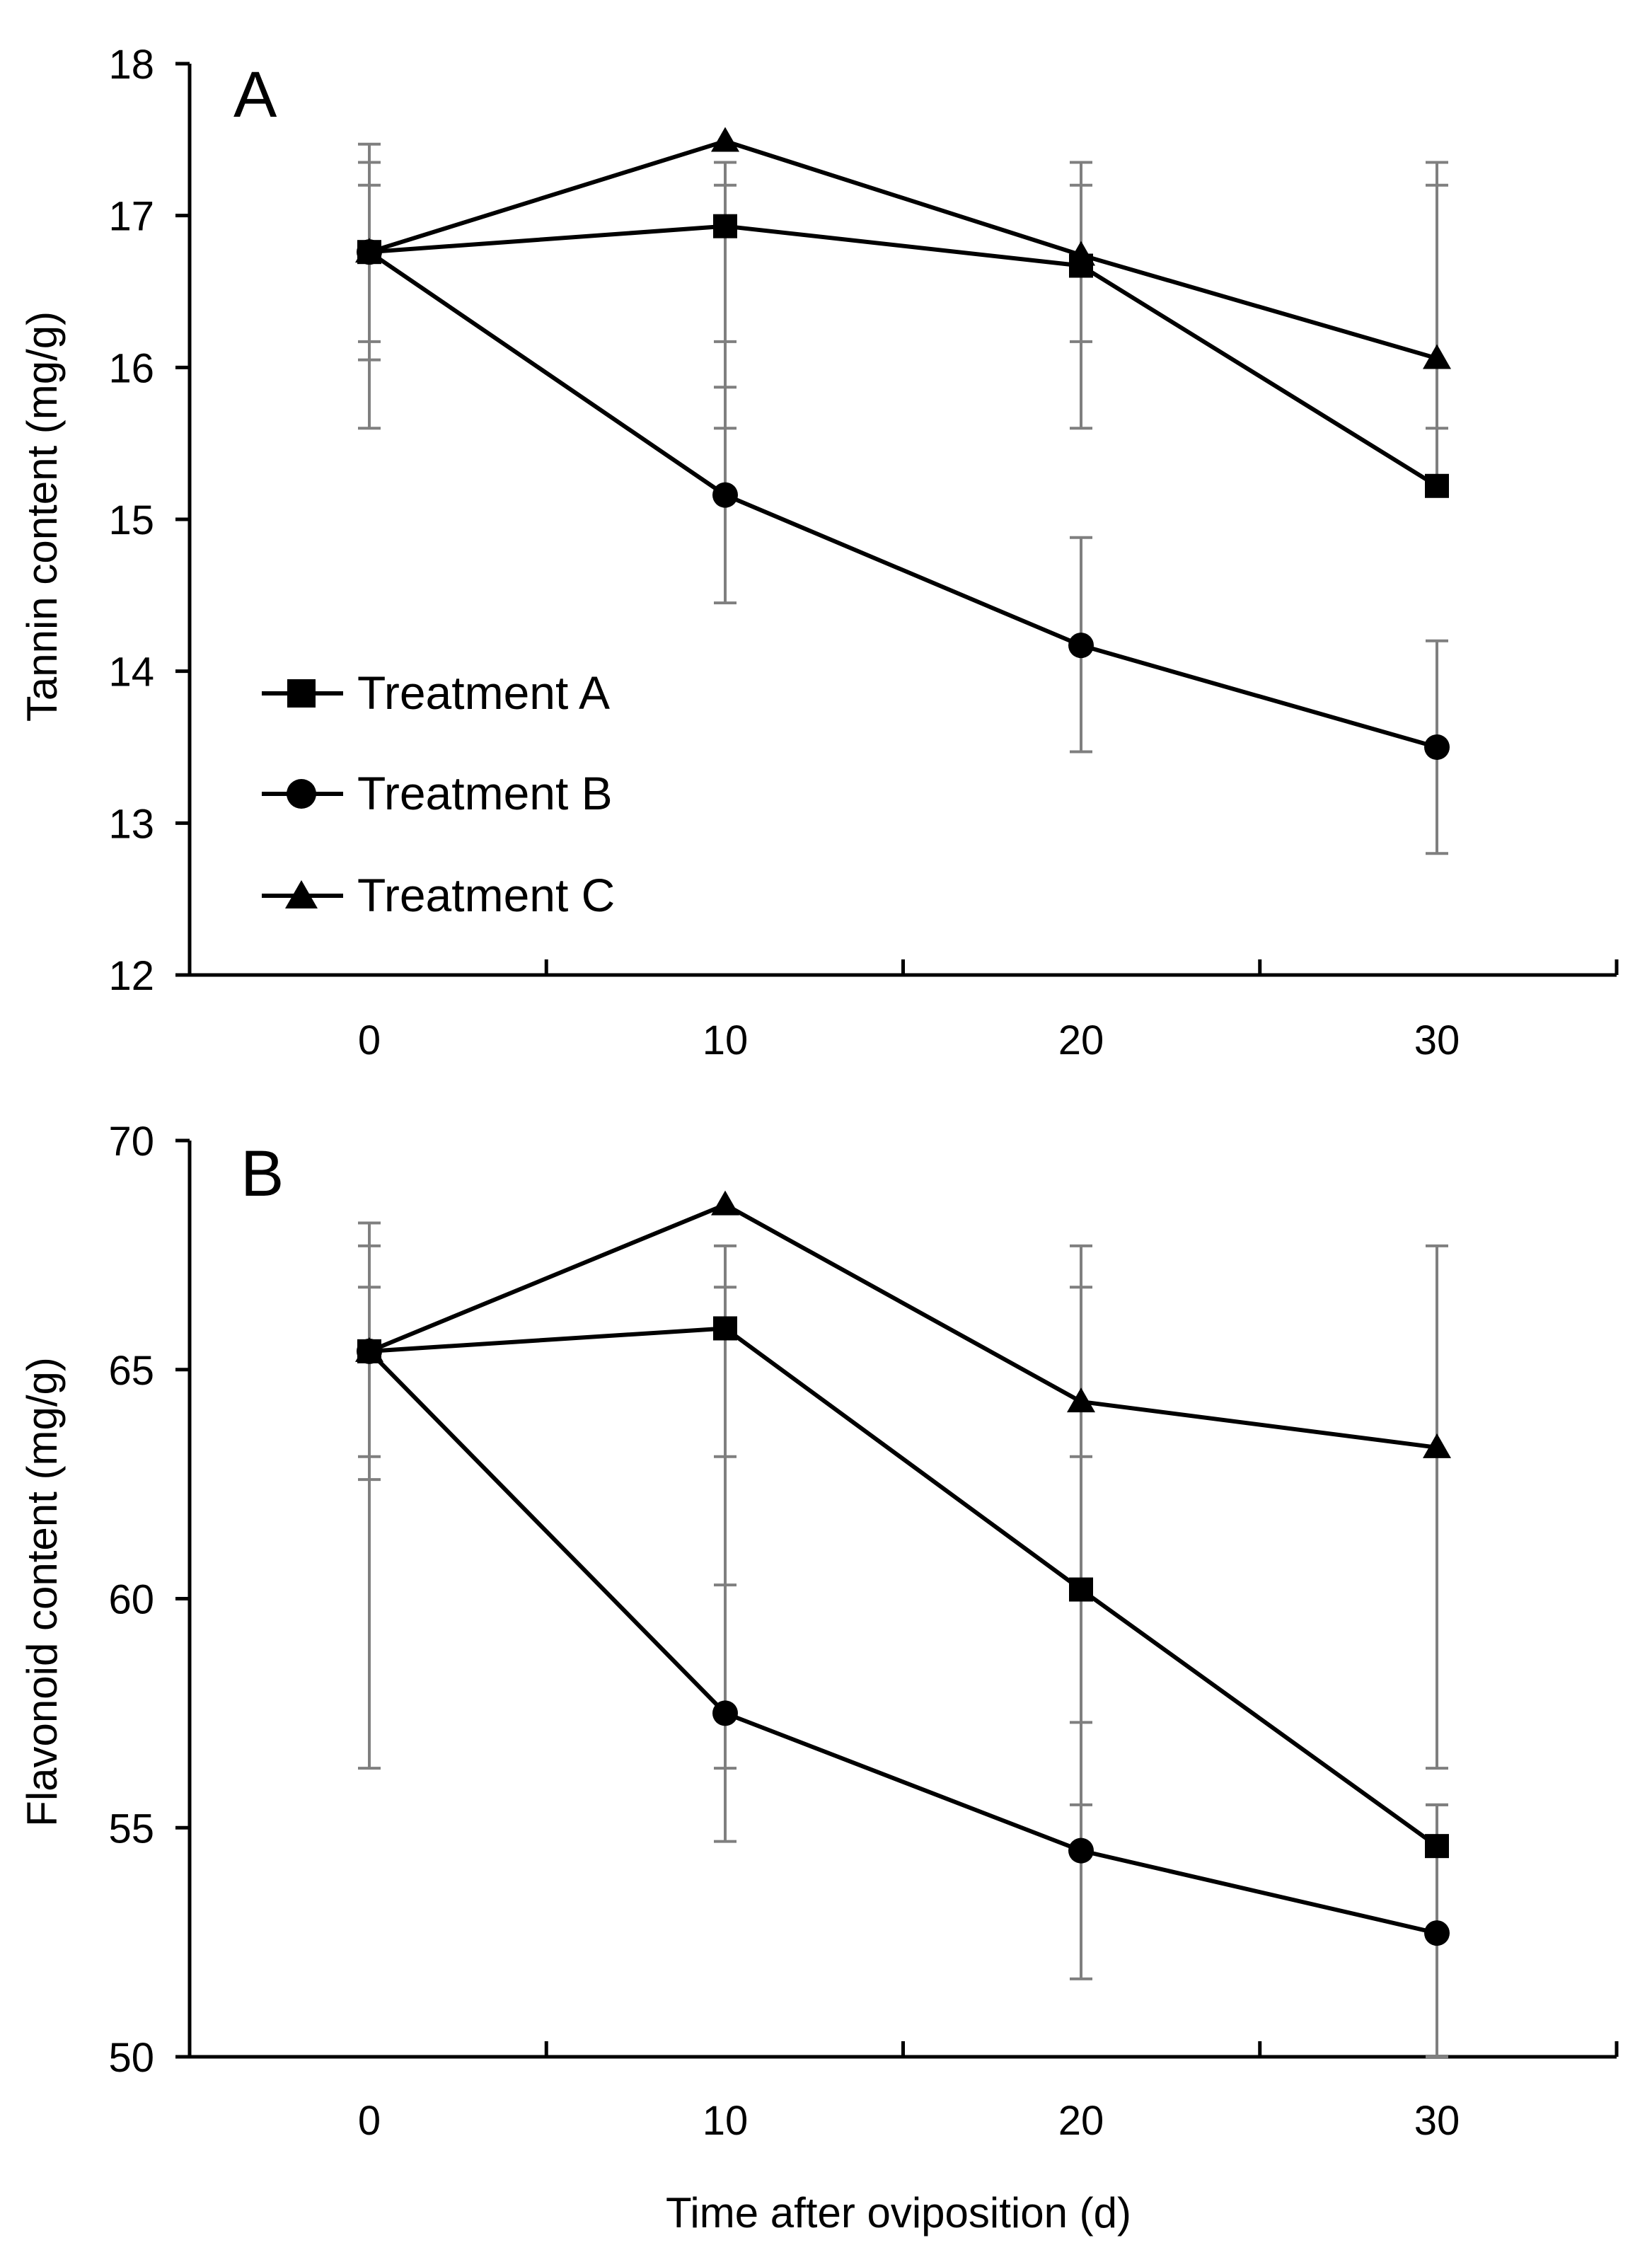  Describe the element at coordinates (131, 217) in the screenshot. I see `panel-a-y-tick-label: 17` at that location.